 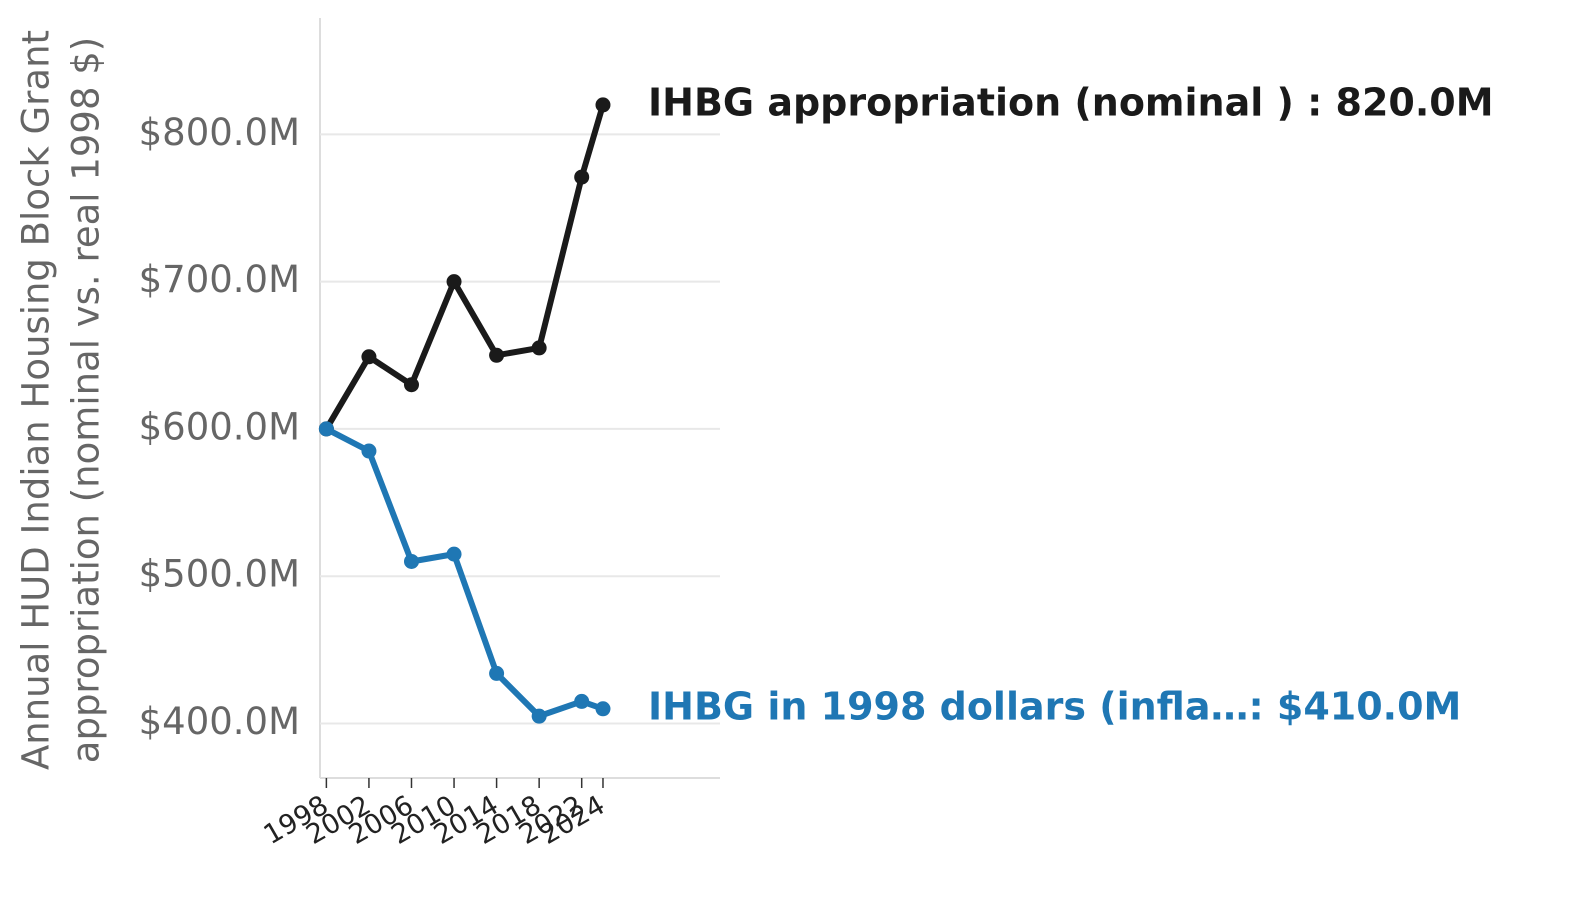 What do you see at coordinates (86, 400) in the screenshot?
I see `y-axis-title-line: appropriation (nominal vs. real 1998 $)` at bounding box center [86, 400].